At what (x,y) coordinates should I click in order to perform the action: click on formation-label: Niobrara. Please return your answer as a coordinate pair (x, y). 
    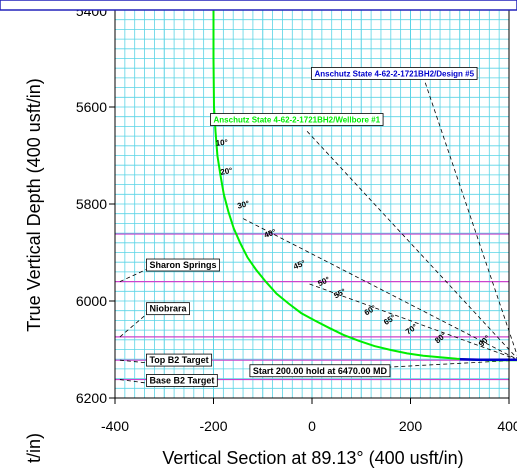
    Looking at the image, I should click on (168, 309).